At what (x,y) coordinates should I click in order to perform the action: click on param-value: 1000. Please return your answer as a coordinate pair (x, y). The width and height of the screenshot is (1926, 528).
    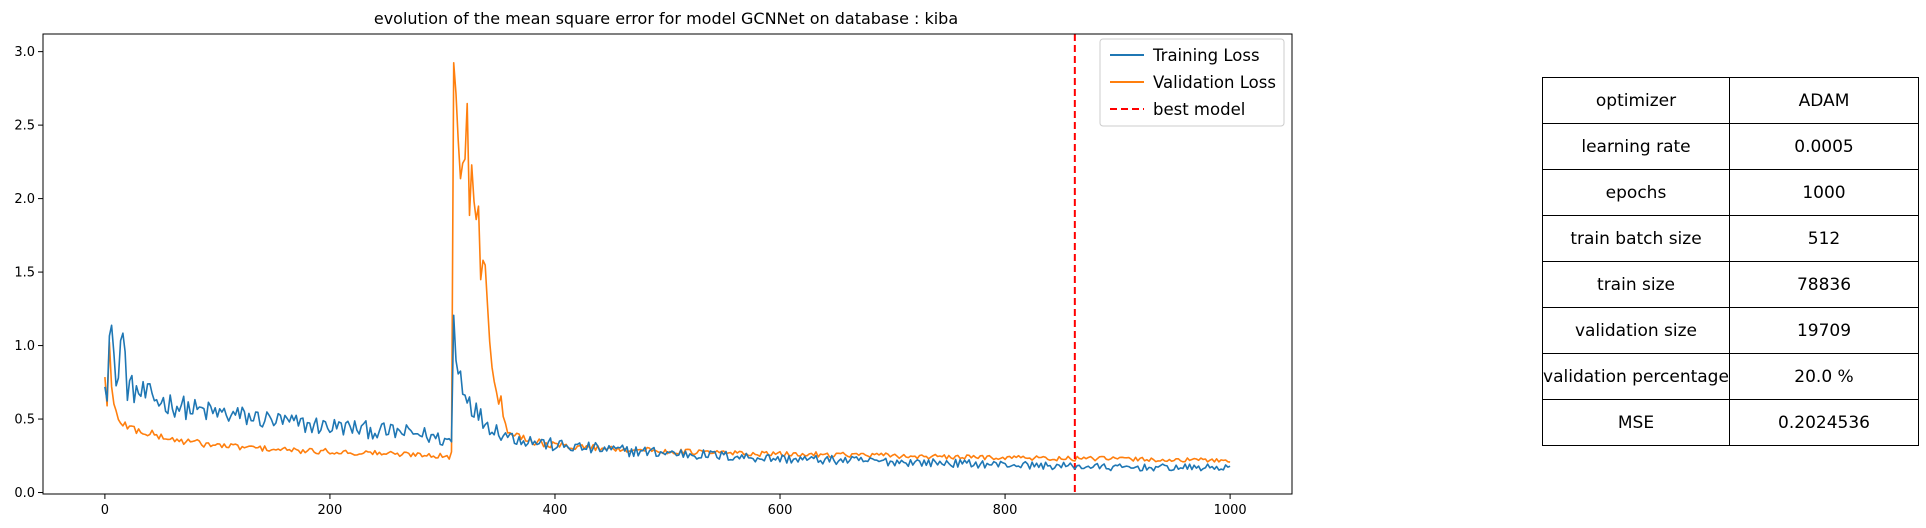
    Looking at the image, I should click on (1824, 192).